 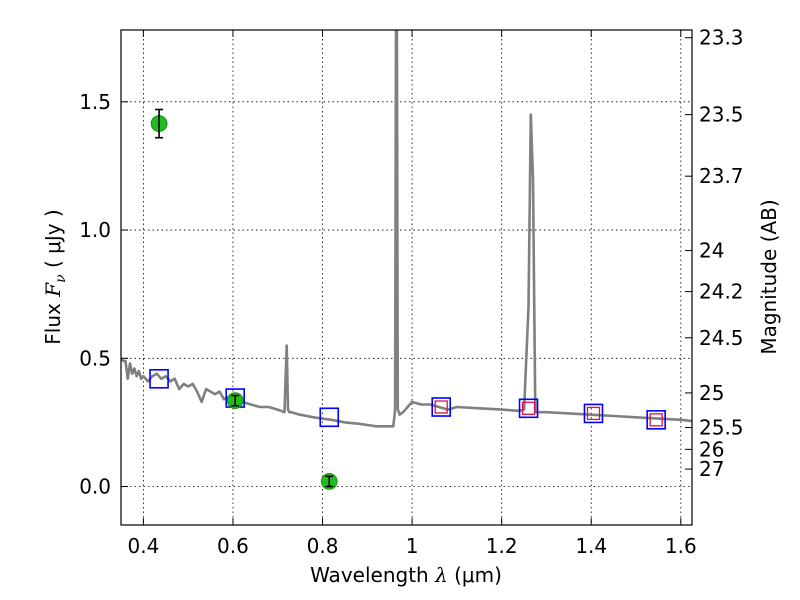 What do you see at coordinates (475, 575) in the screenshot?
I see `x-axis-title-unit: (μm)` at bounding box center [475, 575].